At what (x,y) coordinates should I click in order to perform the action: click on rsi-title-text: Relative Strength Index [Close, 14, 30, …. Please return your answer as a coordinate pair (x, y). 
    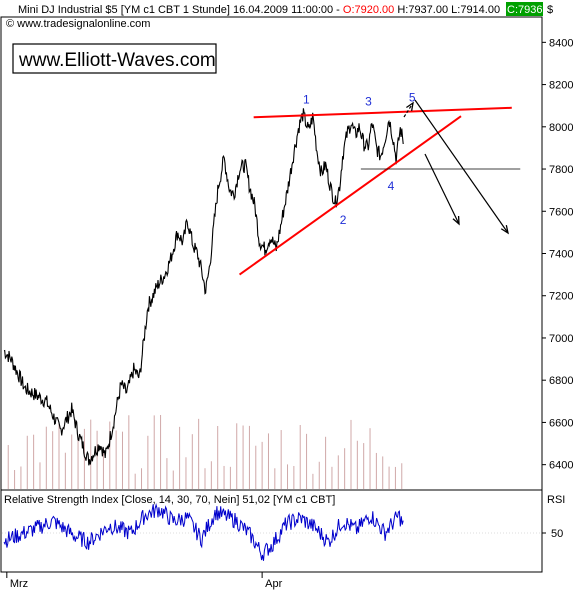
    Looking at the image, I should click on (121, 500).